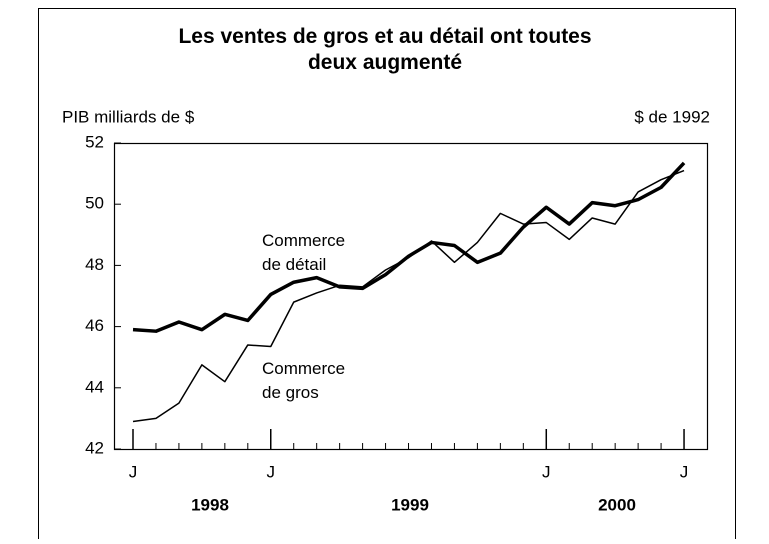 This screenshot has height=544, width=769. What do you see at coordinates (672, 116) in the screenshot?
I see `y-axis-note: $ de 1992` at bounding box center [672, 116].